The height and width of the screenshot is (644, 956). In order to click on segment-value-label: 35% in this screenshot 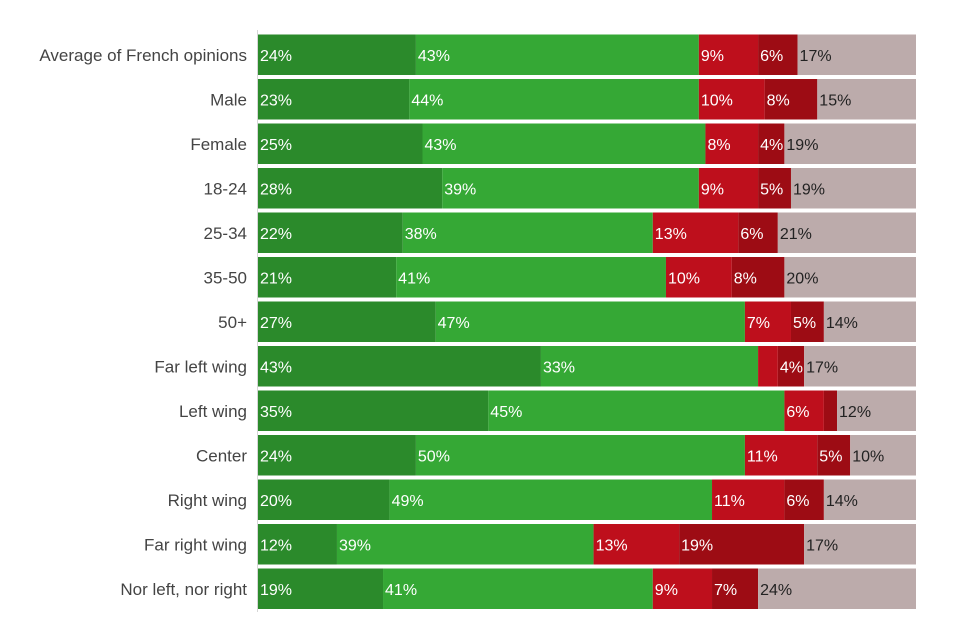, I will do `click(276, 412)`.